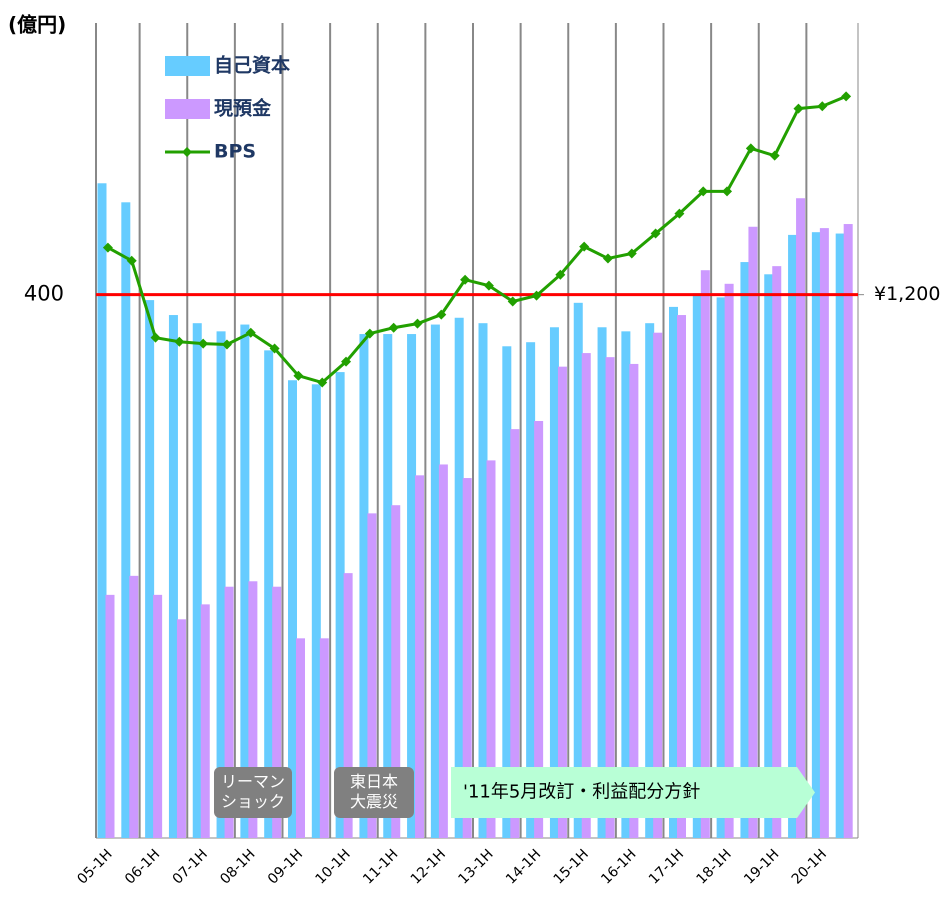 The width and height of the screenshot is (947, 899). Describe the element at coordinates (380, 866) in the screenshot. I see `x-tick-label: 11-1H` at that location.